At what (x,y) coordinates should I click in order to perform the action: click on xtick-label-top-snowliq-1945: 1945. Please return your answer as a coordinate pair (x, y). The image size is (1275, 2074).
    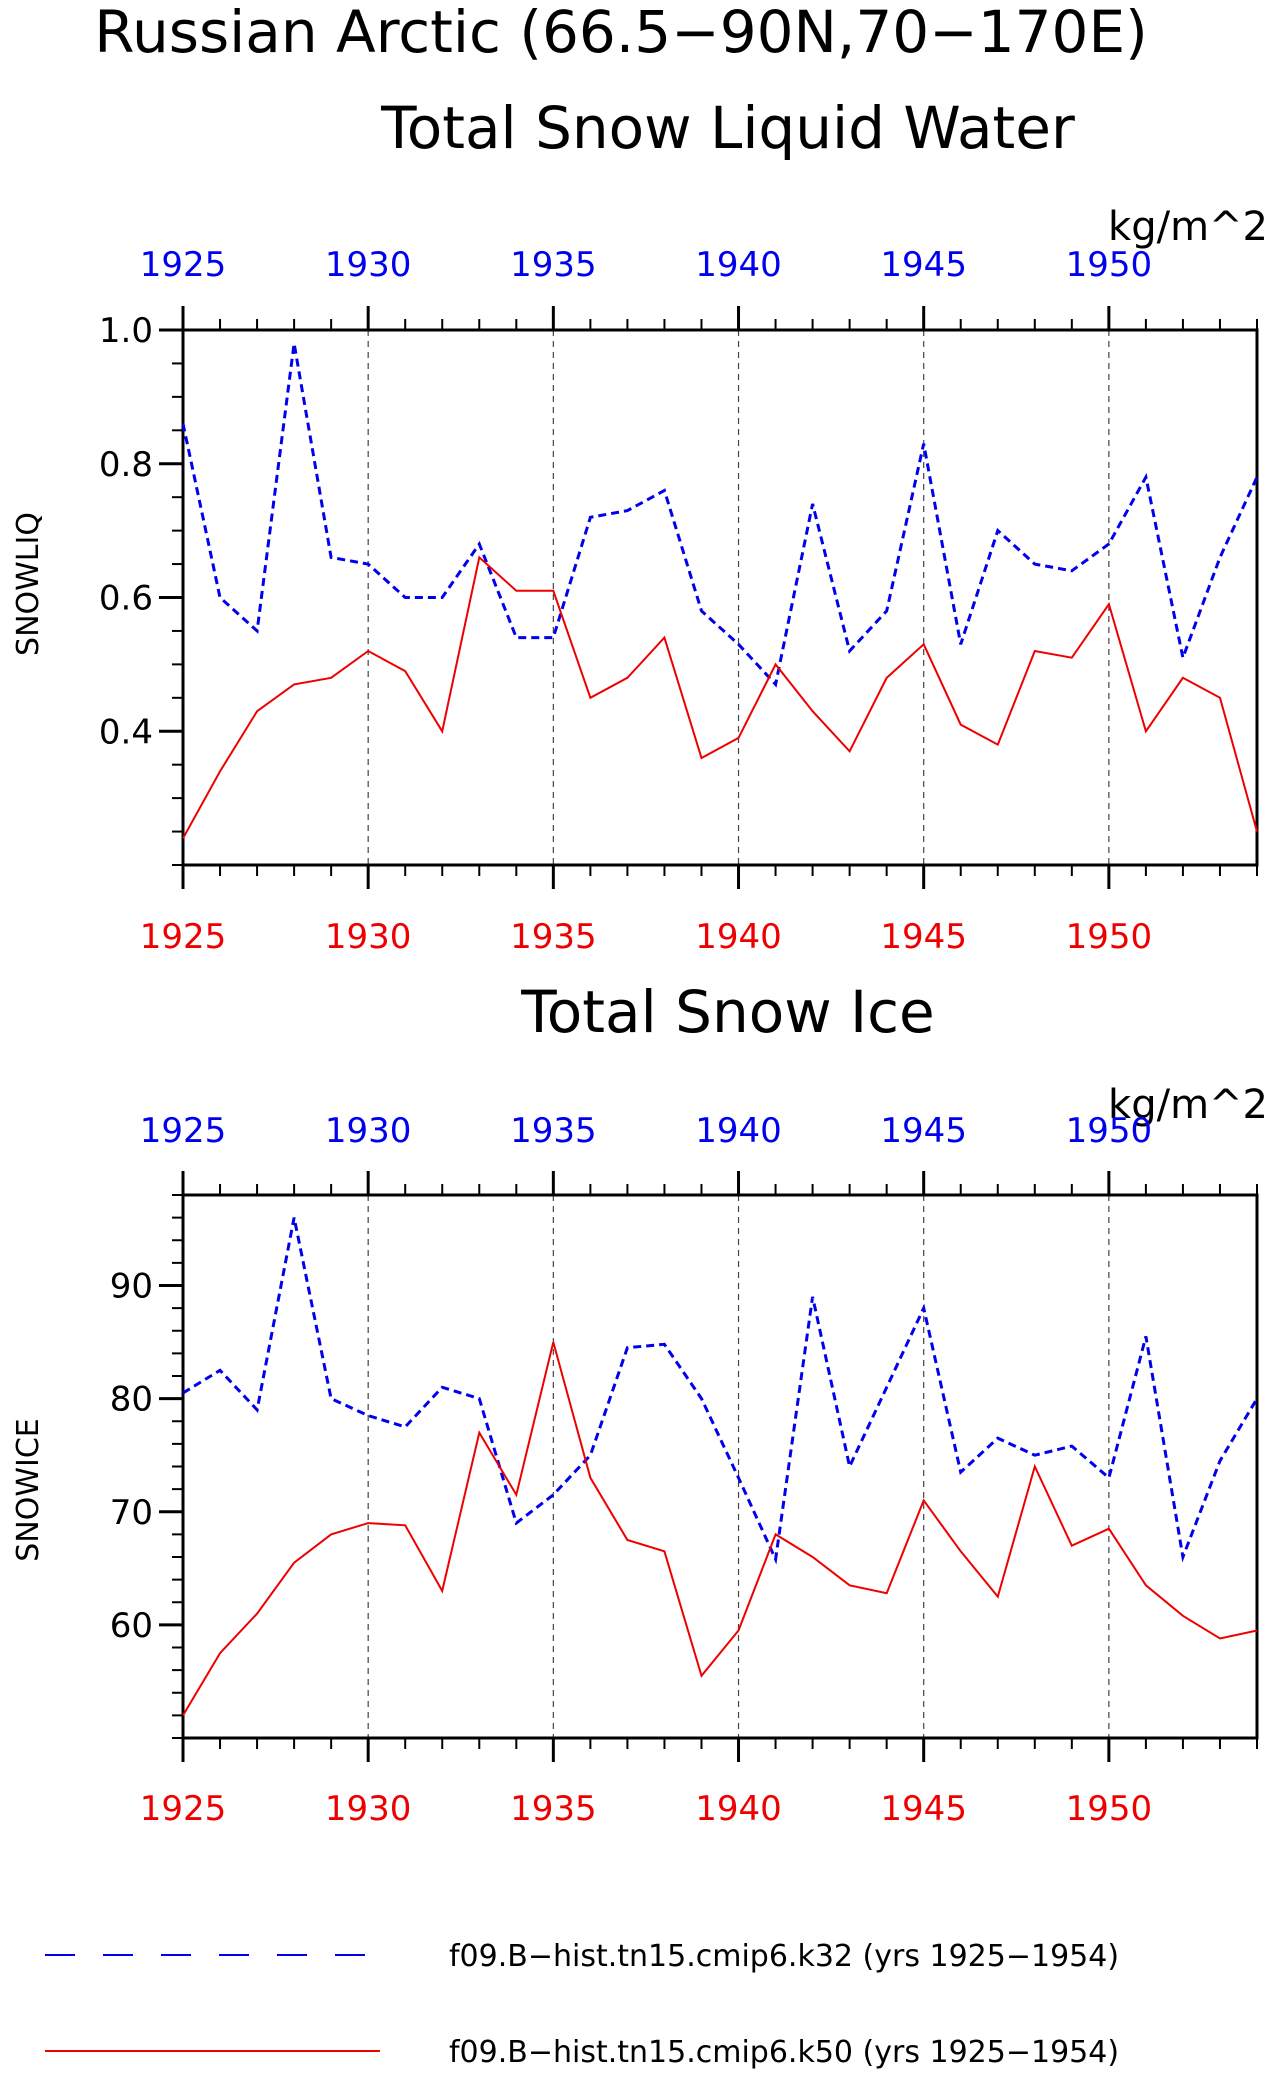
    Looking at the image, I should click on (923, 265).